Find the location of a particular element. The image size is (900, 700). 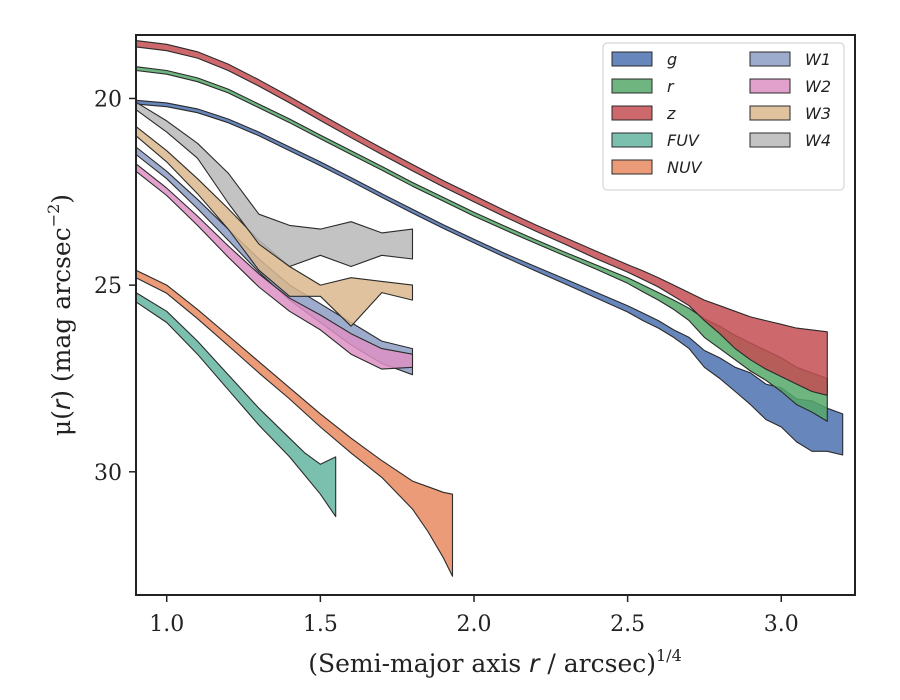

x-tick-label: 2.0 is located at coordinates (473, 624).